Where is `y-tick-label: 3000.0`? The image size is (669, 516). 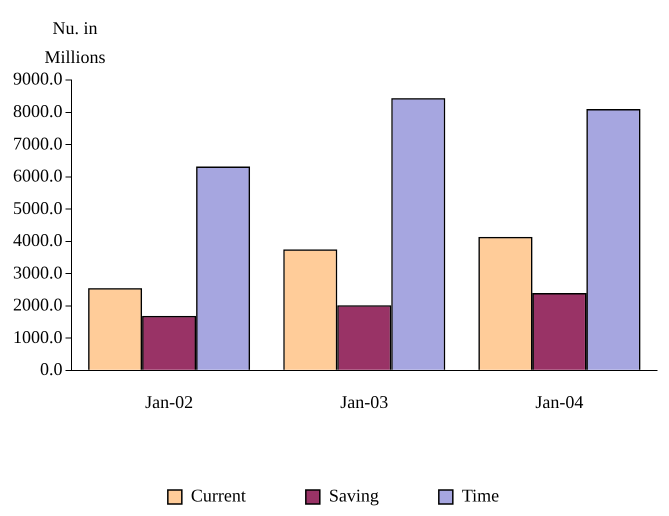 y-tick-label: 3000.0 is located at coordinates (37, 272).